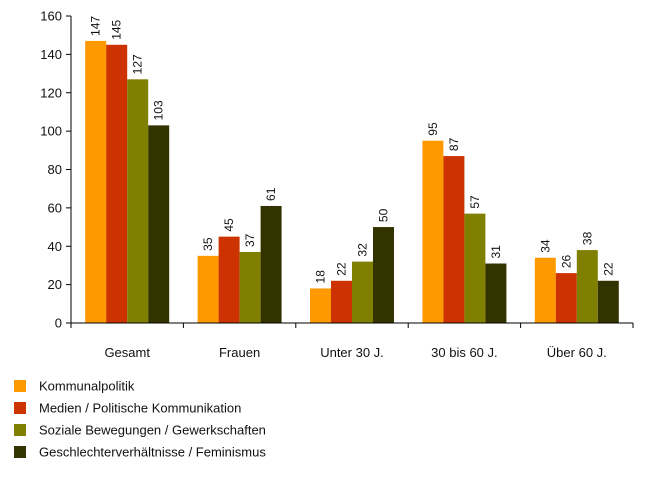 This screenshot has width=646, height=482. What do you see at coordinates (55, 169) in the screenshot?
I see `y-tick-label: 80` at bounding box center [55, 169].